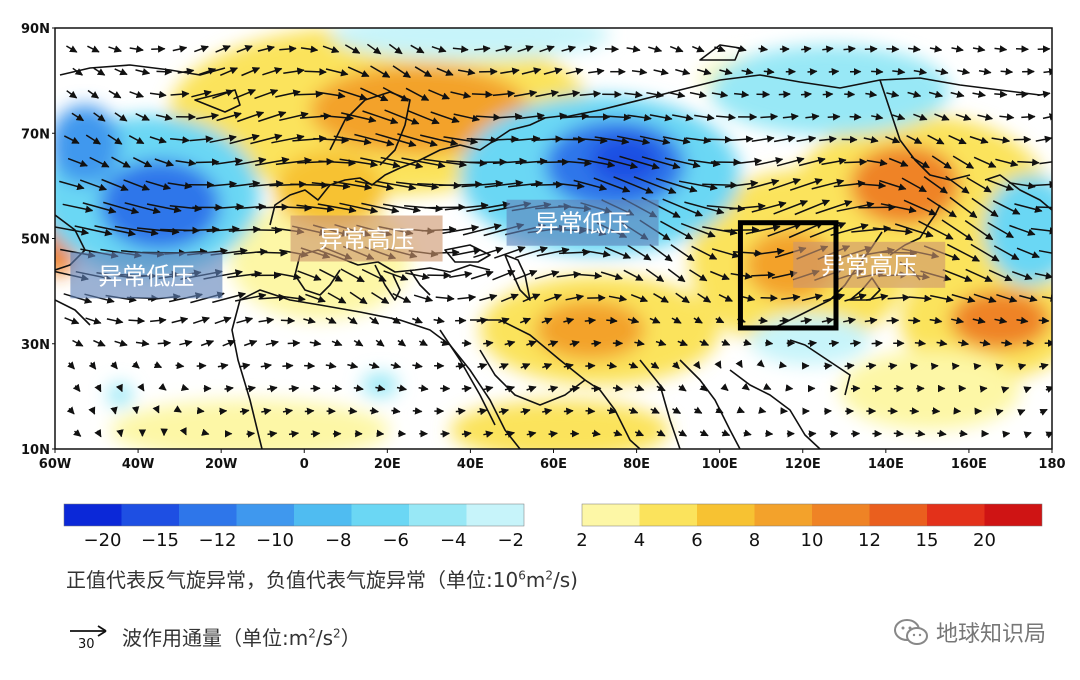 The image size is (1080, 680). Describe the element at coordinates (726, 515) in the screenshot. I see `colorbar-positive-swatch` at that location.